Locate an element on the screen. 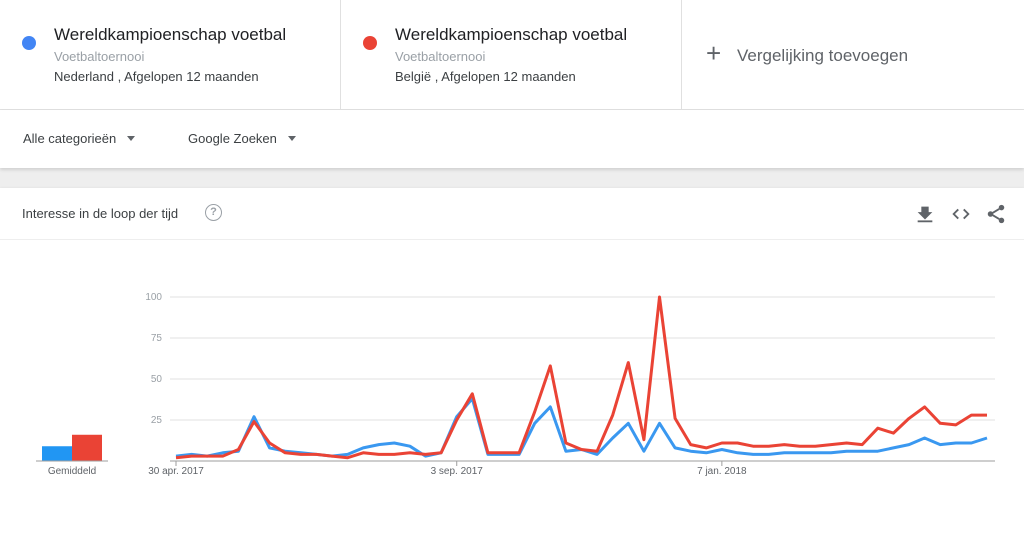  x-tick-label: 30 apr. 2017 is located at coordinates (176, 471).